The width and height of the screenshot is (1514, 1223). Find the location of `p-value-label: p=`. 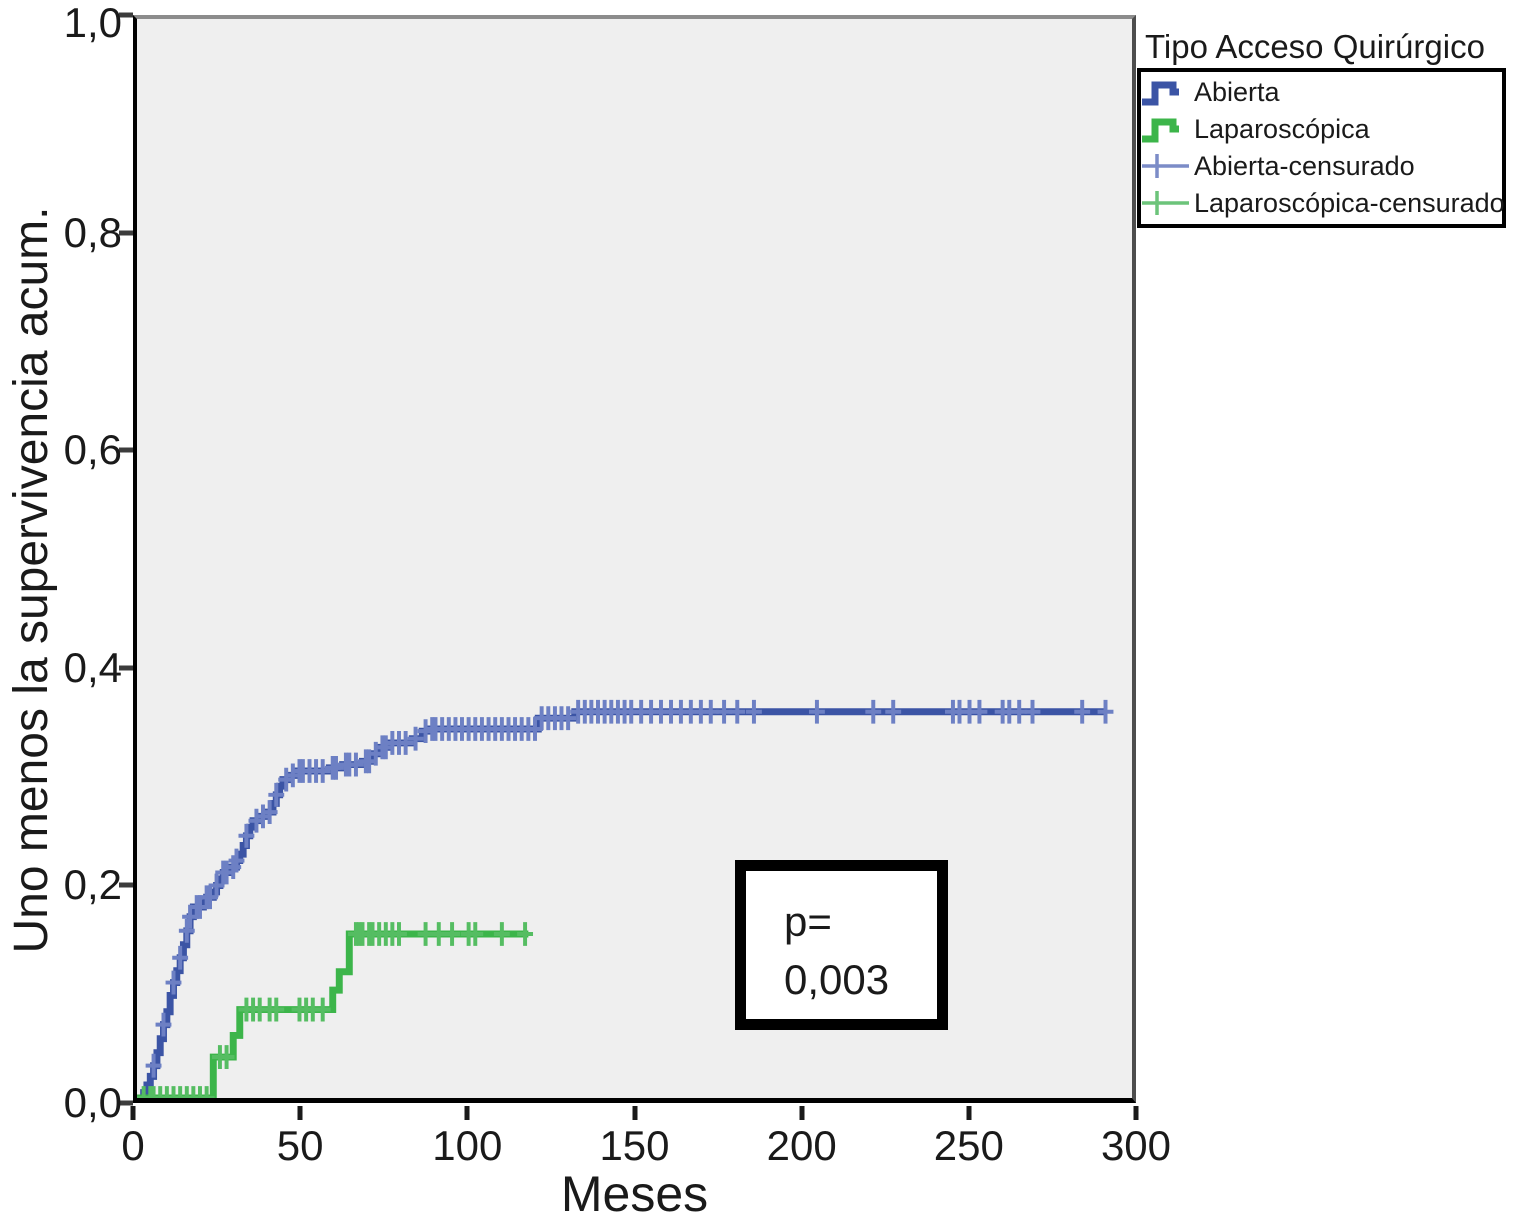

p-value-label: p= is located at coordinates (808, 921).